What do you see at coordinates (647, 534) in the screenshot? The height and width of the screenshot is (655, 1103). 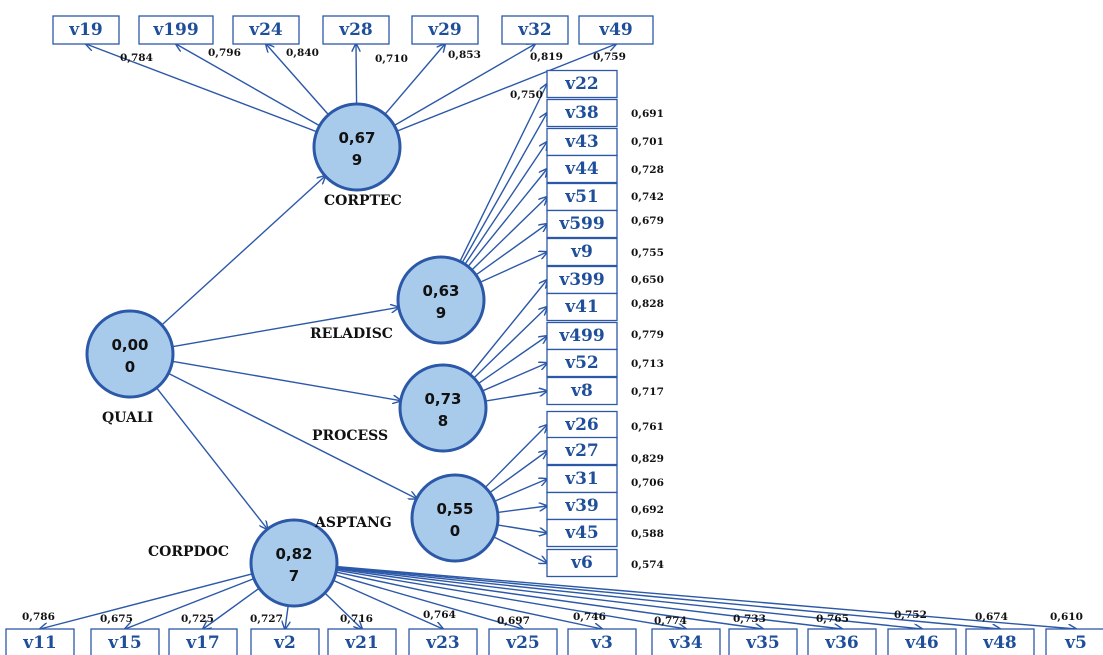 I see `loading-value-v45: 0,588` at bounding box center [647, 534].